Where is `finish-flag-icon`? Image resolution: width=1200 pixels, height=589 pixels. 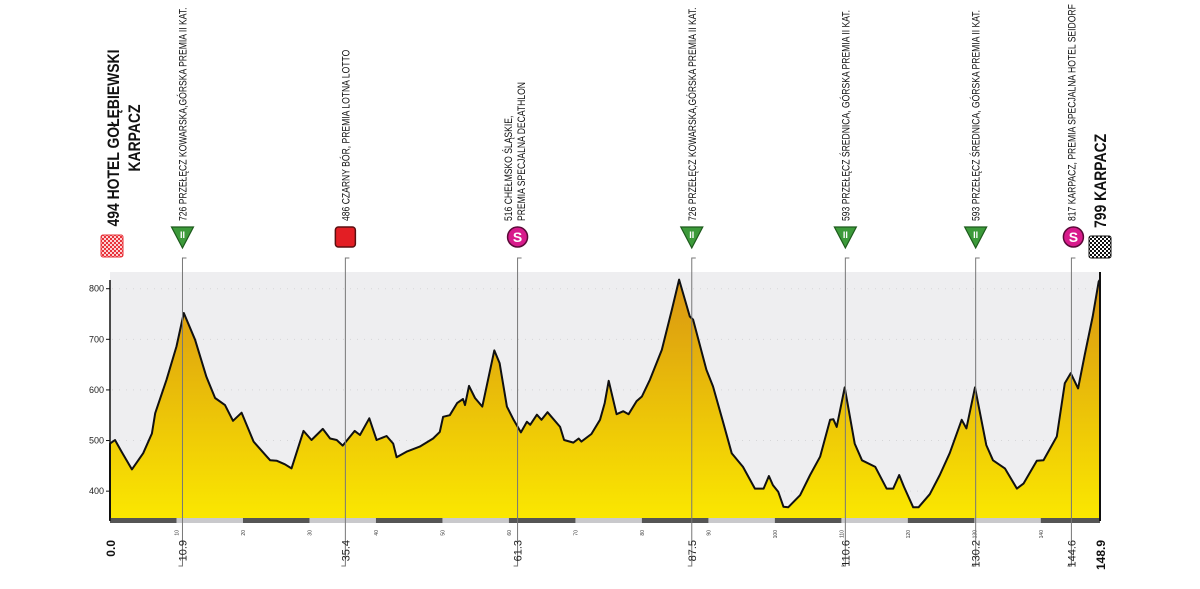 finish-flag-icon is located at coordinates (1100, 247).